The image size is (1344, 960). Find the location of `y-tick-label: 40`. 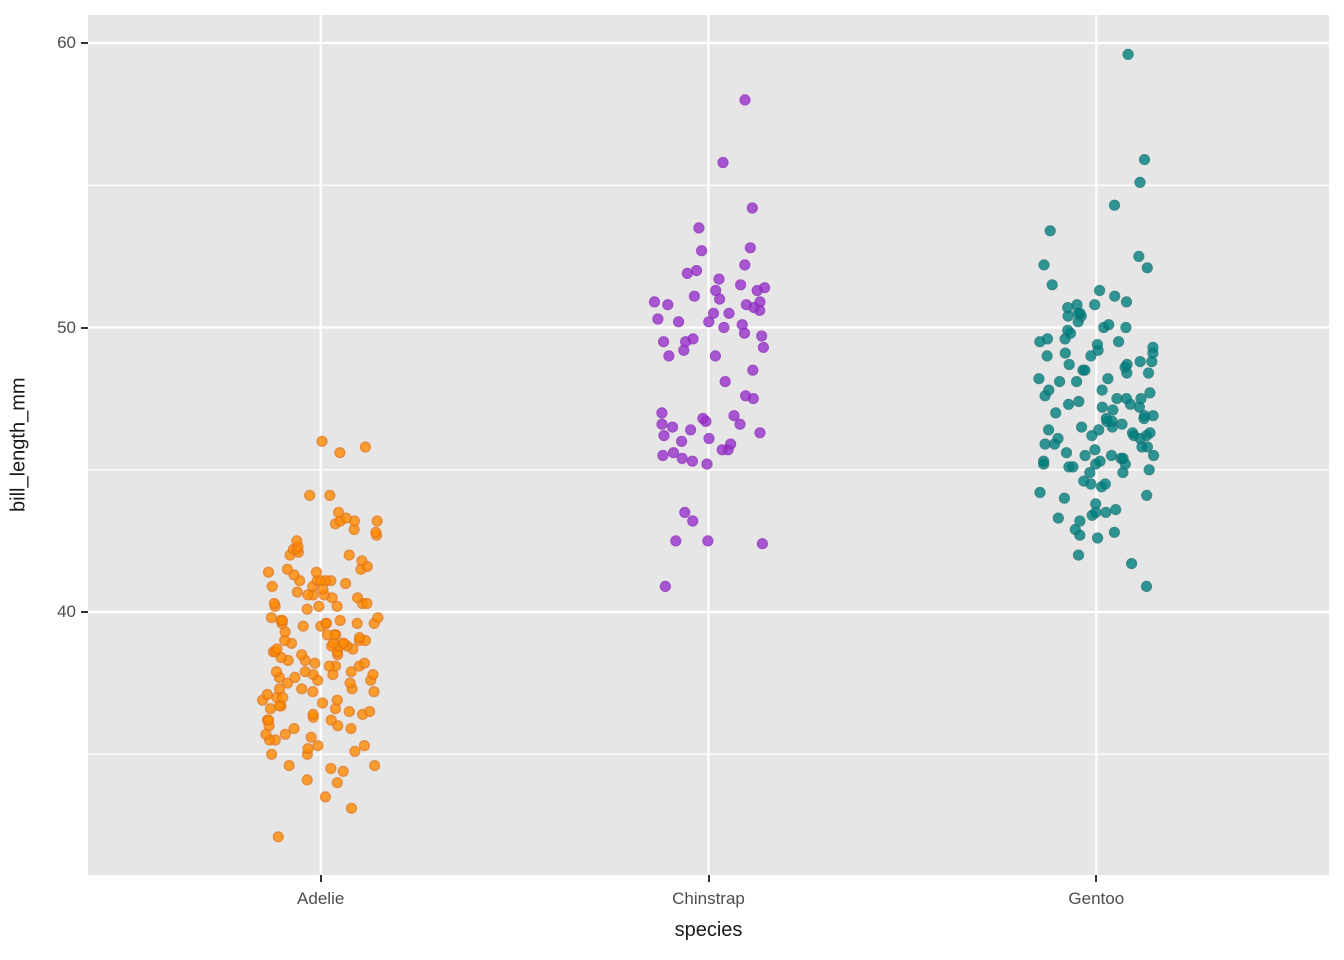

y-tick-label: 40 is located at coordinates (66, 611).